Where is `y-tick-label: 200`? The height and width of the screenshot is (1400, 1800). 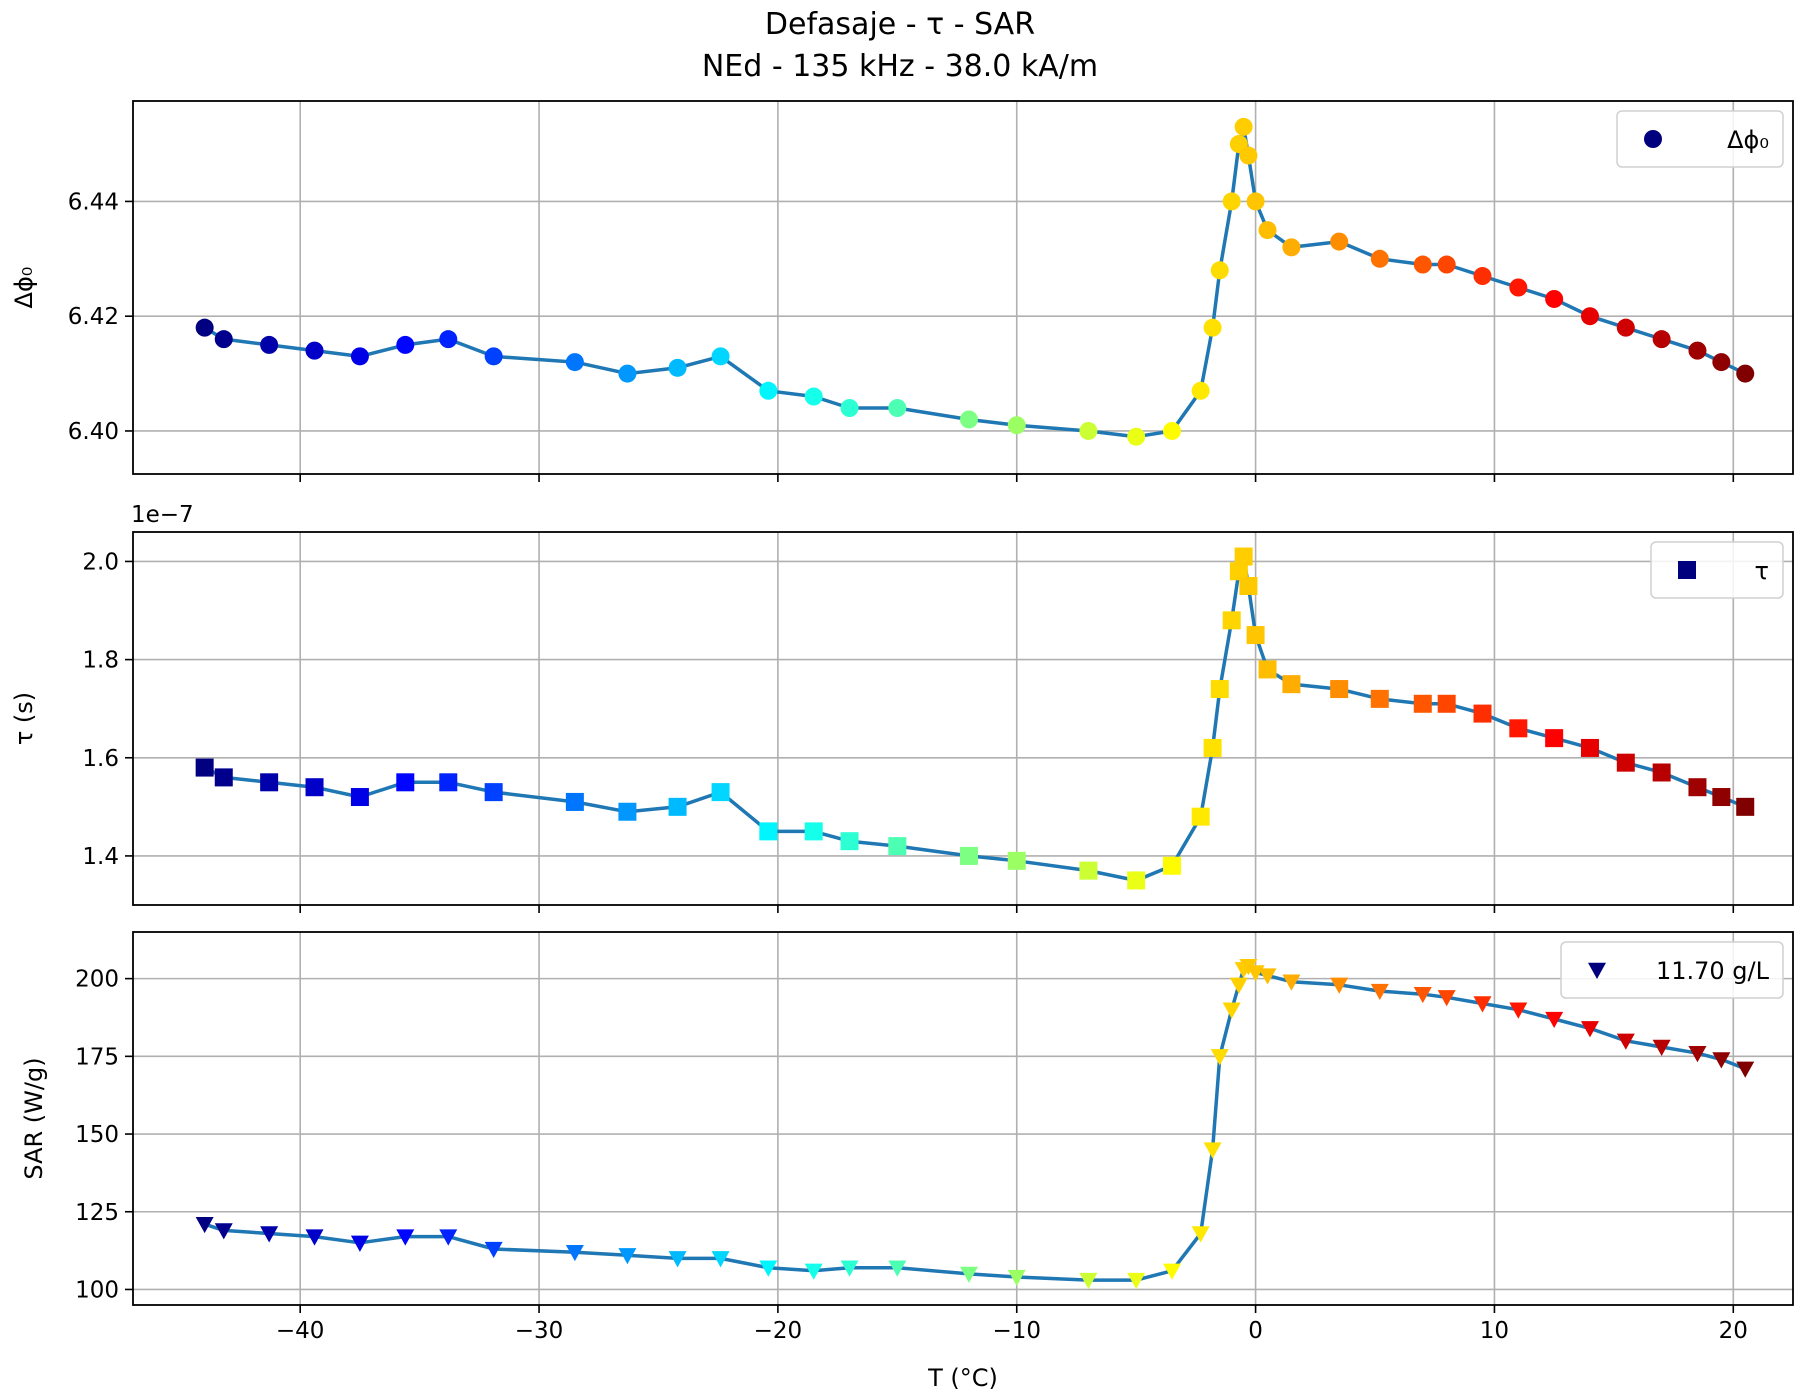
y-tick-label: 200 is located at coordinates (97, 980).